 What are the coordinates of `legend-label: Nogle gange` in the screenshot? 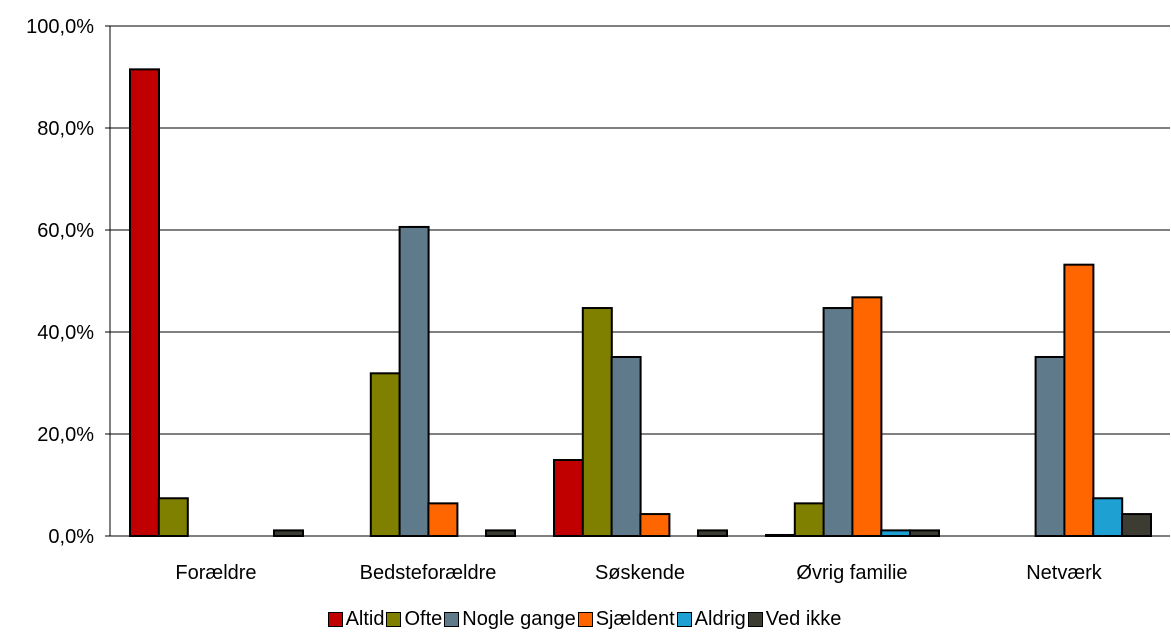 It's located at (519, 618).